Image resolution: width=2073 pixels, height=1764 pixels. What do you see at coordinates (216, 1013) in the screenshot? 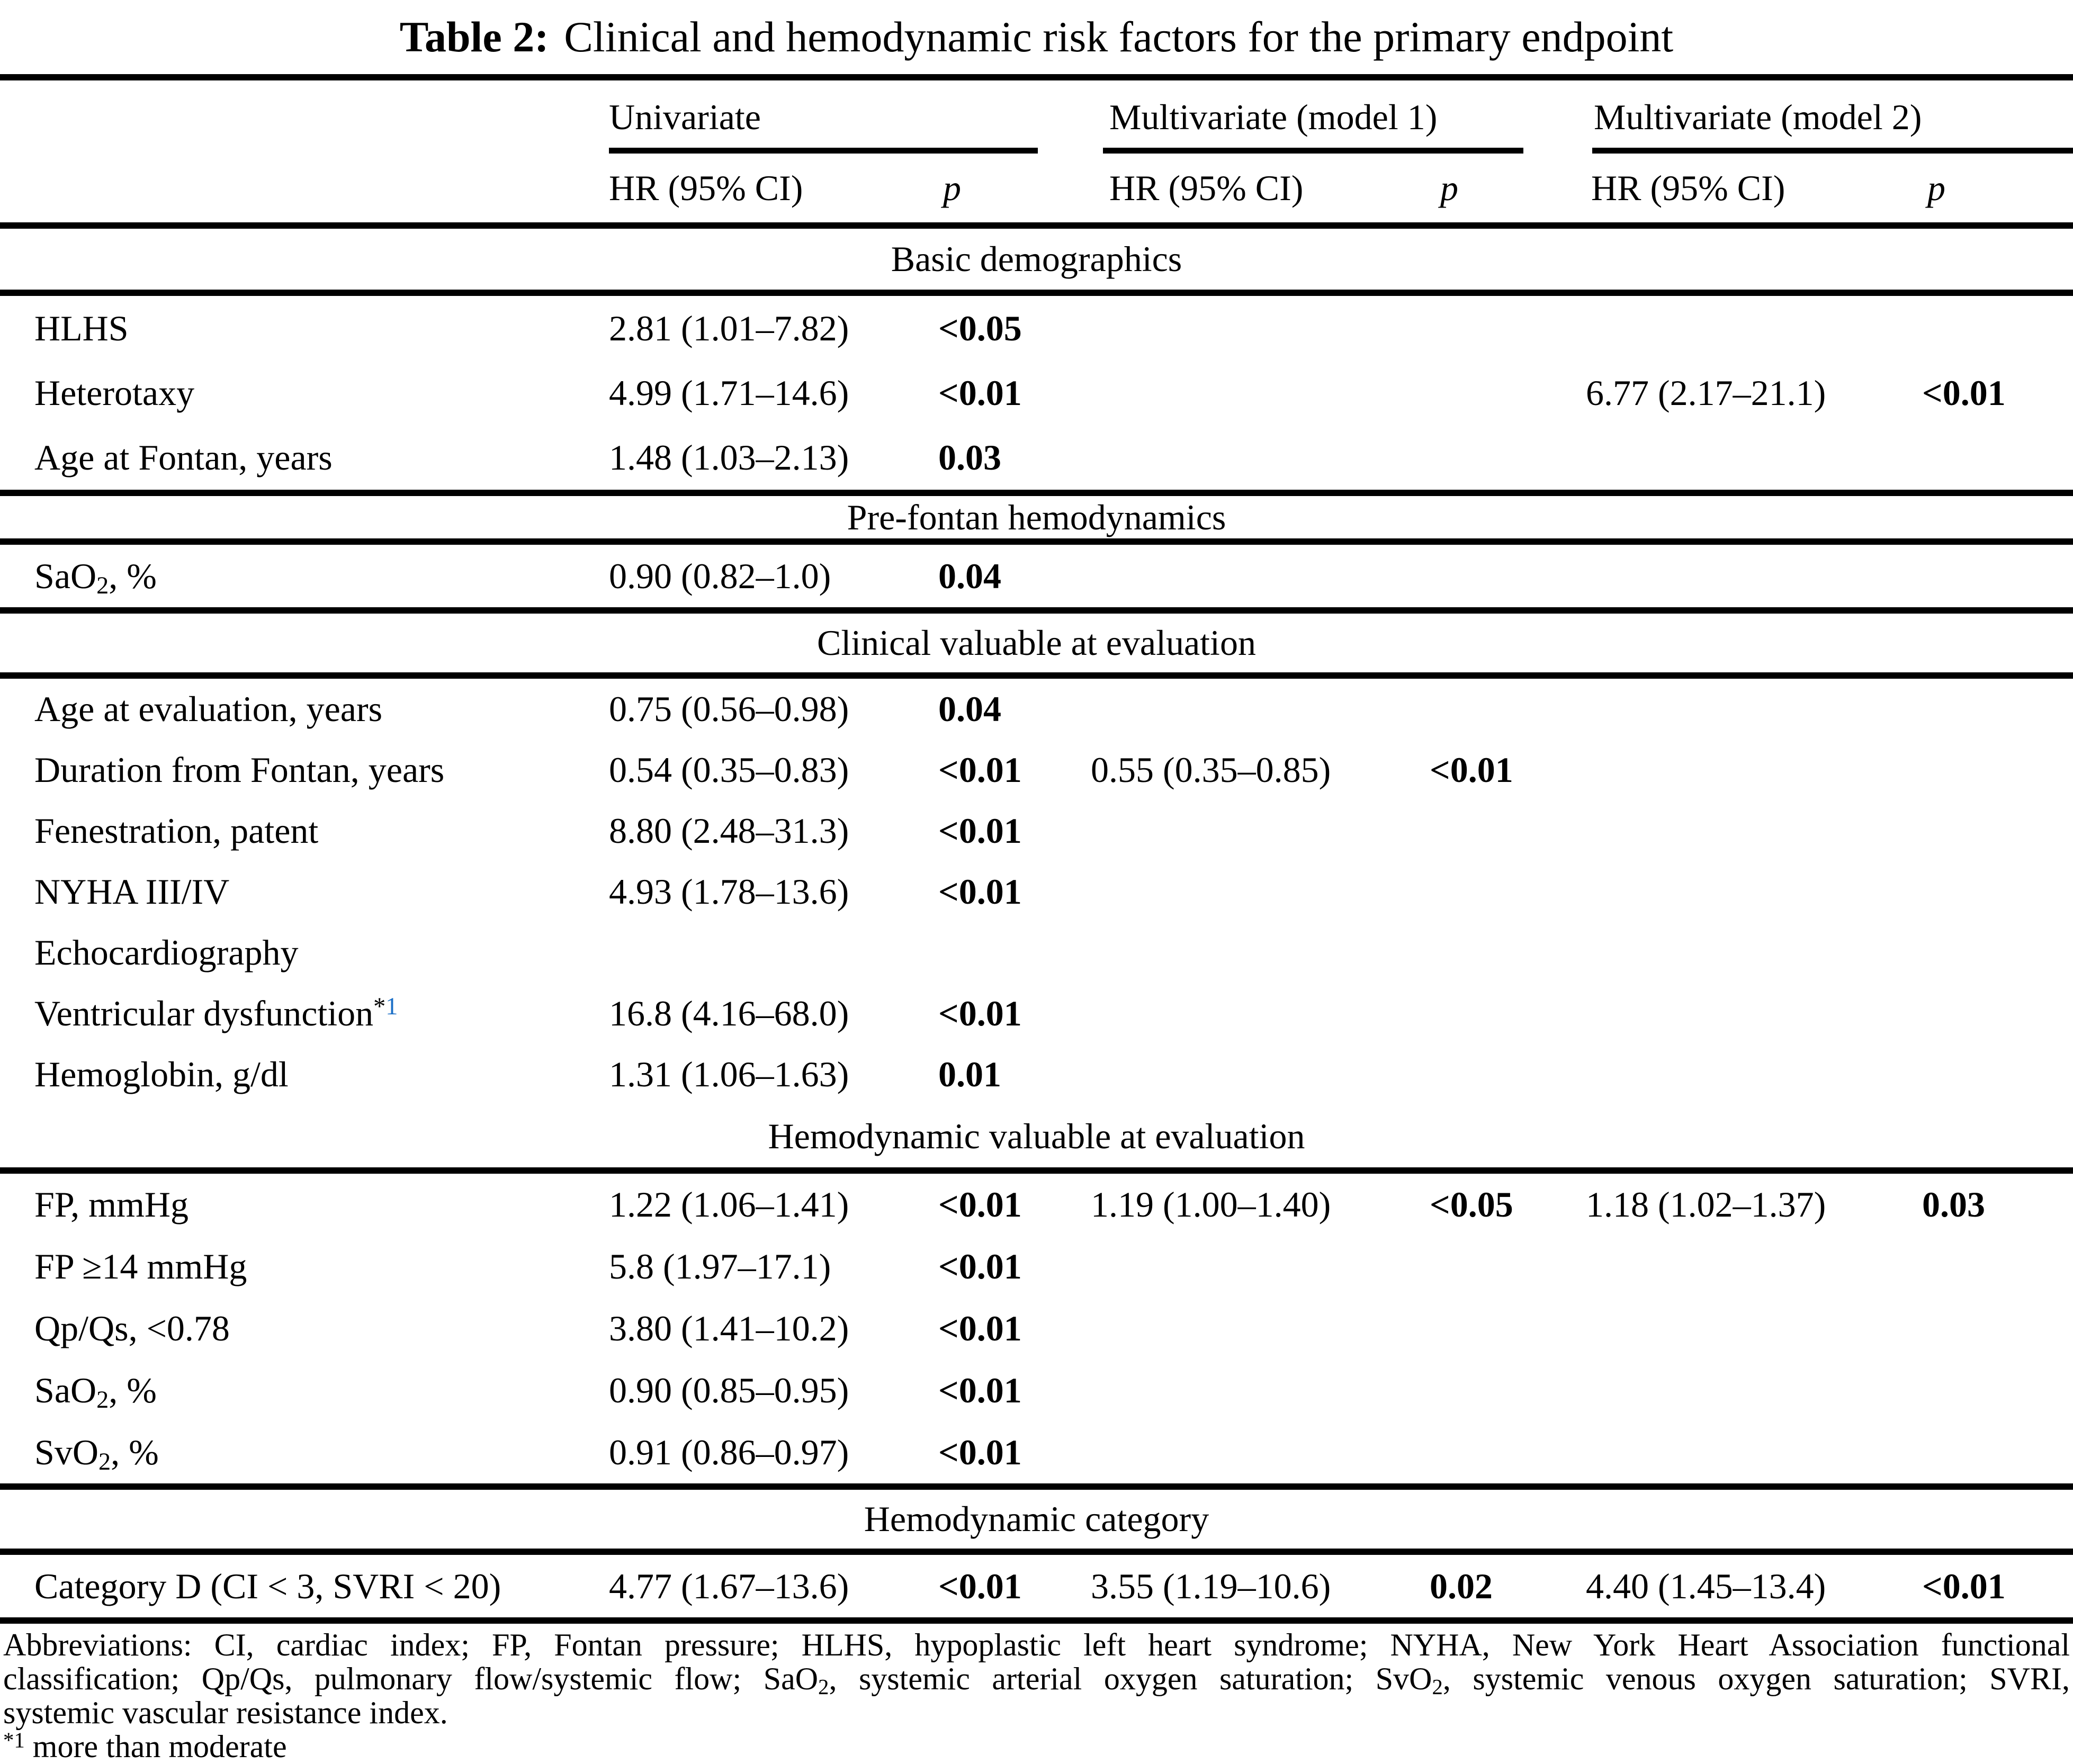
I see `row-label: Ventricular dysfunction*1` at bounding box center [216, 1013].